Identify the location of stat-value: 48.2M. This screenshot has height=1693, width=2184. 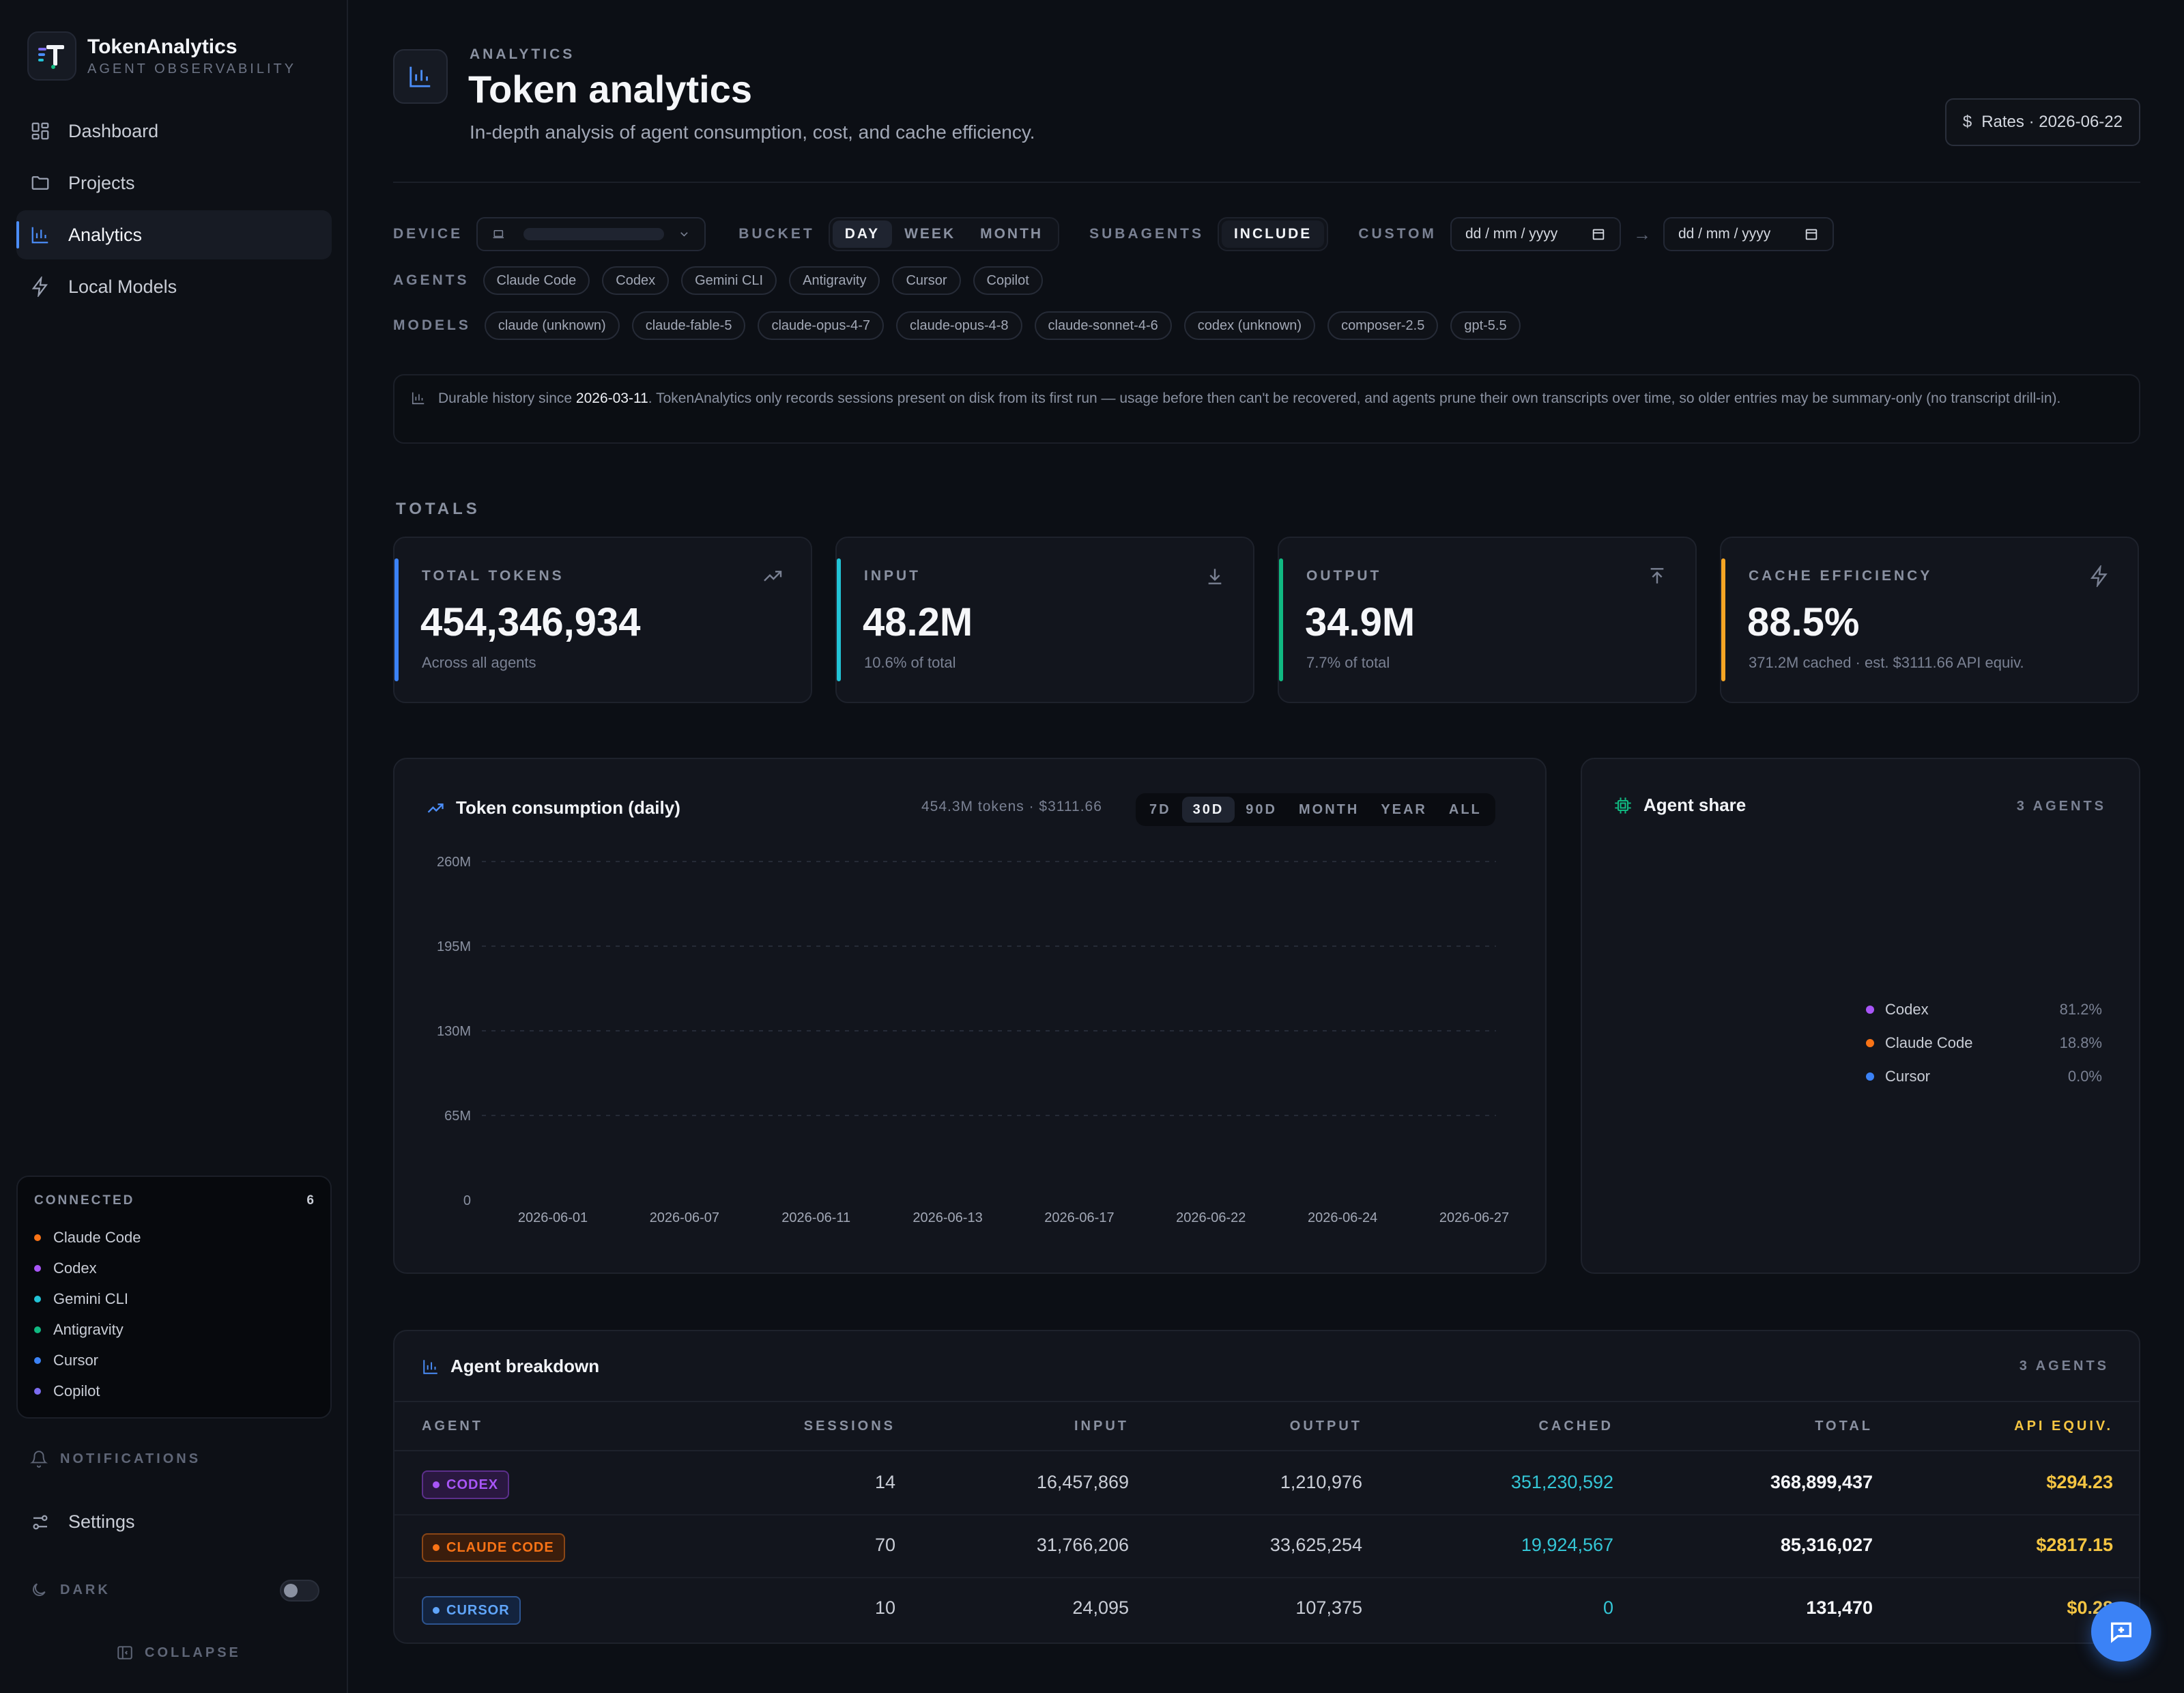
(918, 622).